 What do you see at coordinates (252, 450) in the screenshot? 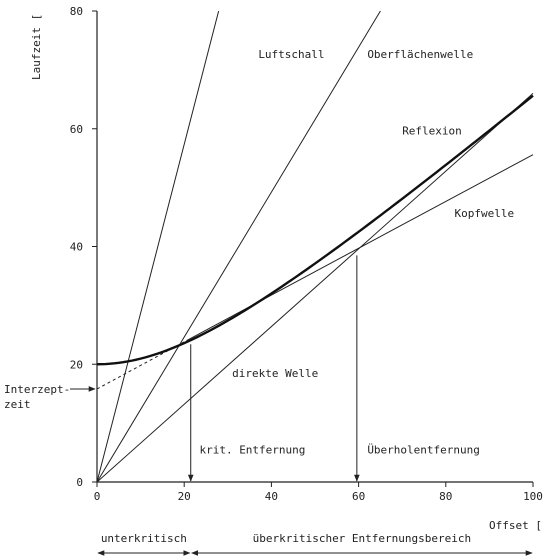
I see `label-krit-entfernung: krit. Entfernung` at bounding box center [252, 450].